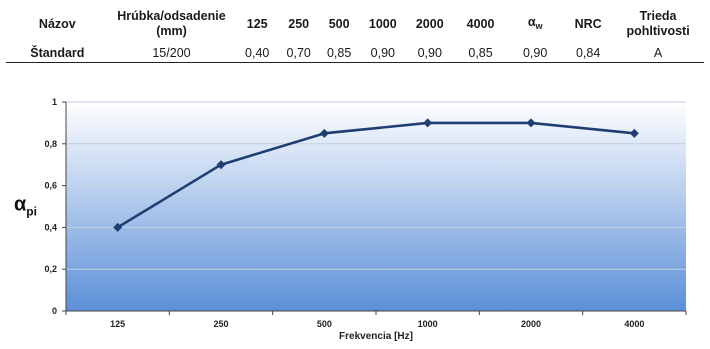  I want to click on x-tick-label: 500, so click(324, 324).